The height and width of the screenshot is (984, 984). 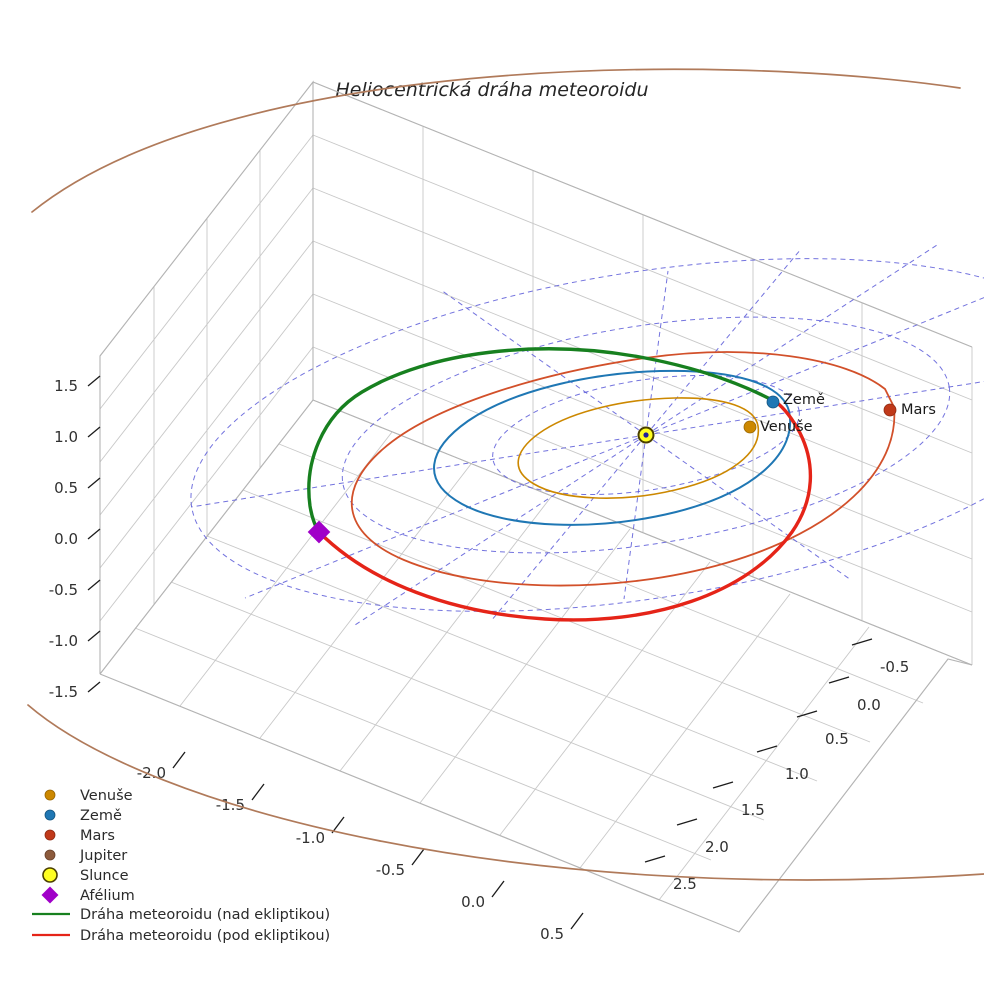 I want to click on legend-item-slunce: Slunce, so click(x=85, y=875).